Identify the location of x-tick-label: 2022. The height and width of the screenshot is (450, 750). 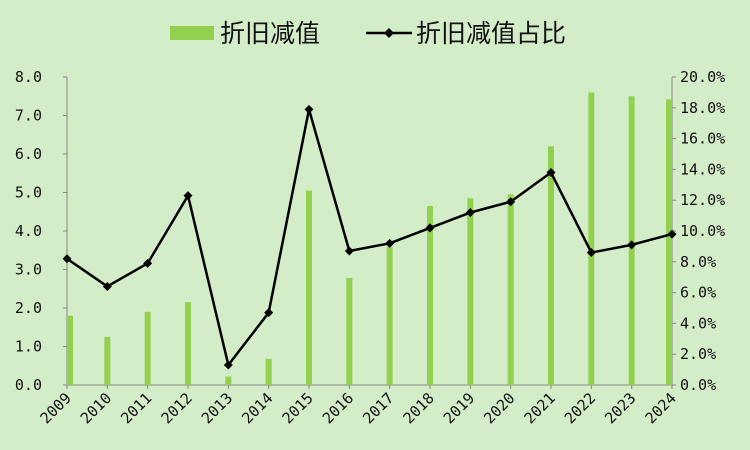
(580, 408).